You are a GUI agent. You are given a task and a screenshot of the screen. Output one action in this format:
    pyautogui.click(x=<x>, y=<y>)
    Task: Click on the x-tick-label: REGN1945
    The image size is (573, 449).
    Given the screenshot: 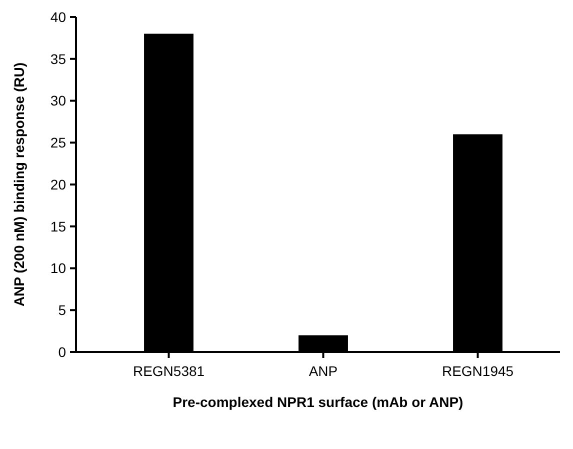 What is the action you would take?
    pyautogui.click(x=478, y=371)
    